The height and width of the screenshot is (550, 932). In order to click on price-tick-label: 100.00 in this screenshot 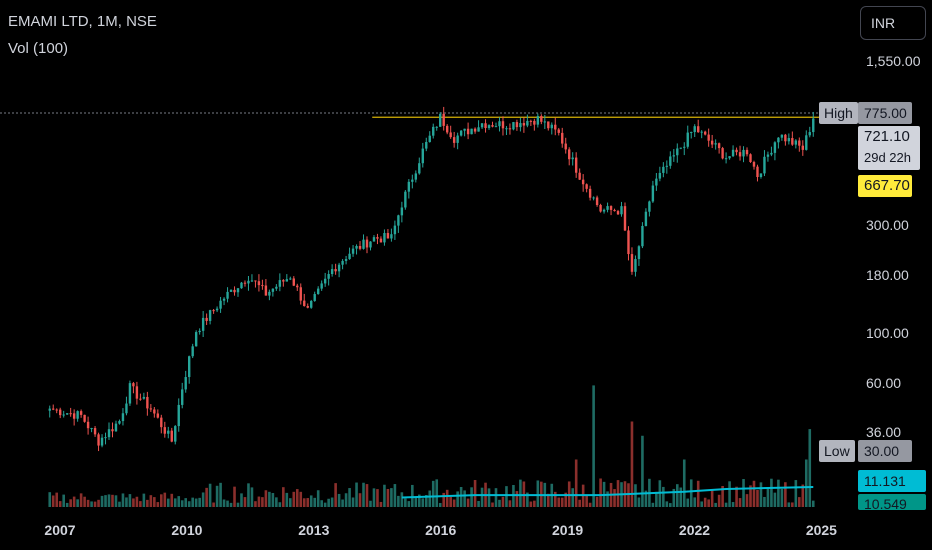, I will do `click(887, 333)`.